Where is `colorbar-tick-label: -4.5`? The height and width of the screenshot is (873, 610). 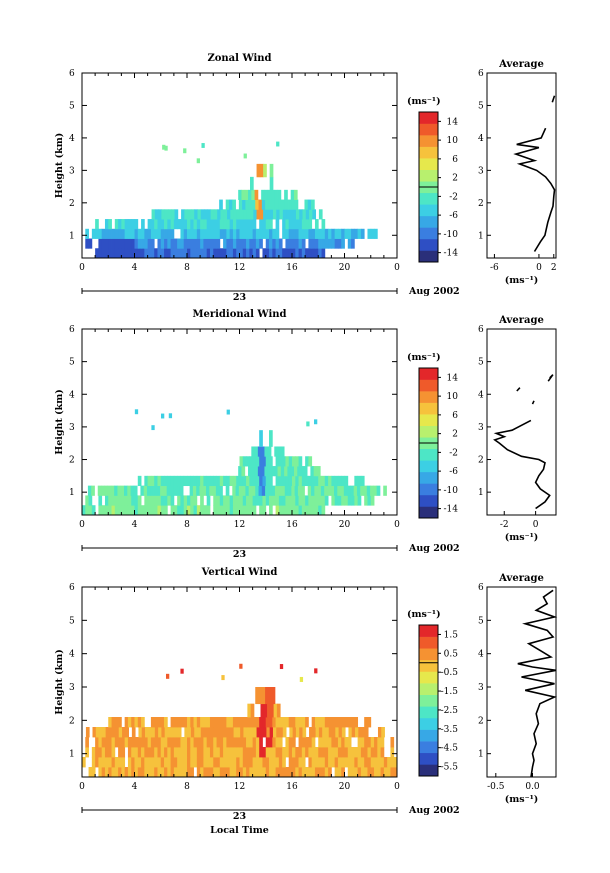 colorbar-tick-label: -4.5 is located at coordinates (450, 749).